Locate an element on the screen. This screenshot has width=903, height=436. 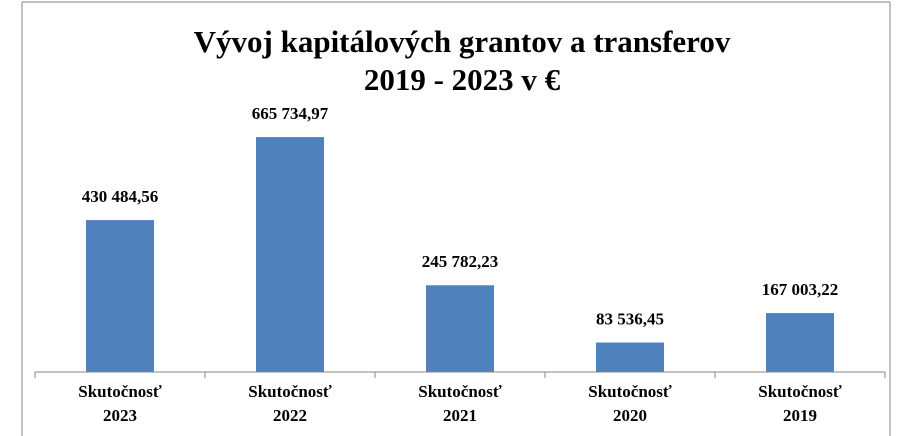
x-tick-label: Skutočnosť 2019 is located at coordinates (800, 403).